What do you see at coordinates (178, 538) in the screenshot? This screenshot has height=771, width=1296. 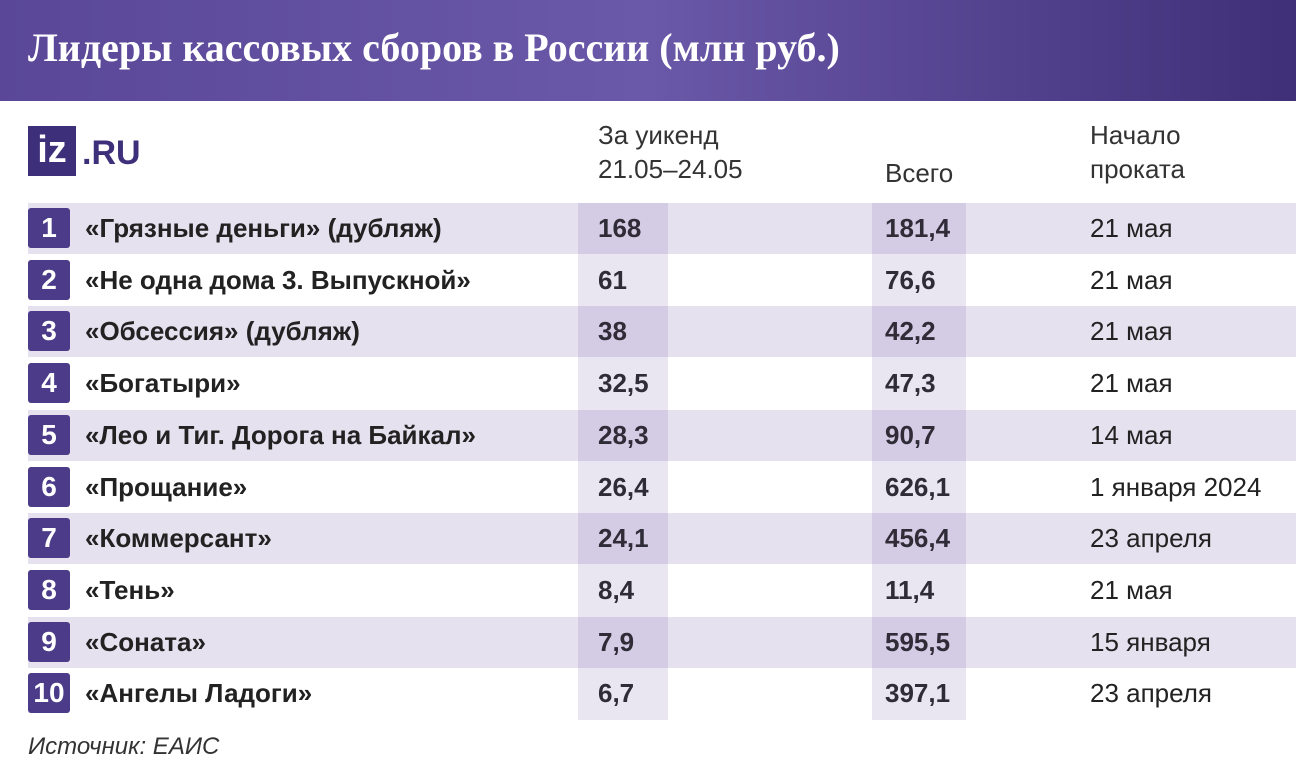 I see `film-title: «Коммерсант»` at bounding box center [178, 538].